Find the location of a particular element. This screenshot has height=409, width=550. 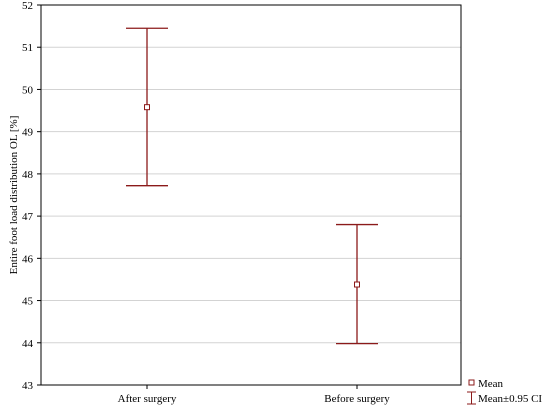

y-tick-label: 52 is located at coordinates (27, 6).